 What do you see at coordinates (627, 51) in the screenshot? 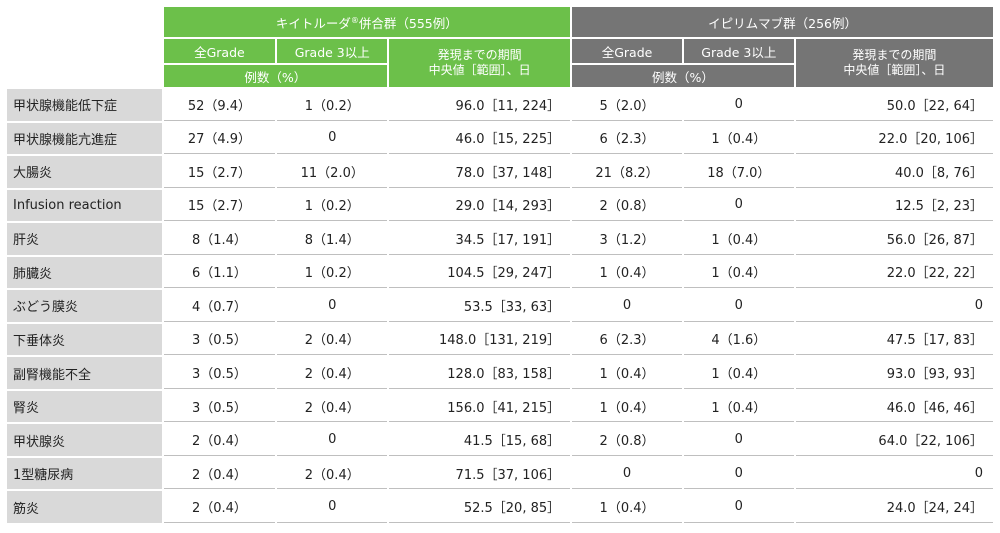
I see `ipilimumab-all-grade-header: 全Grade` at bounding box center [627, 51].